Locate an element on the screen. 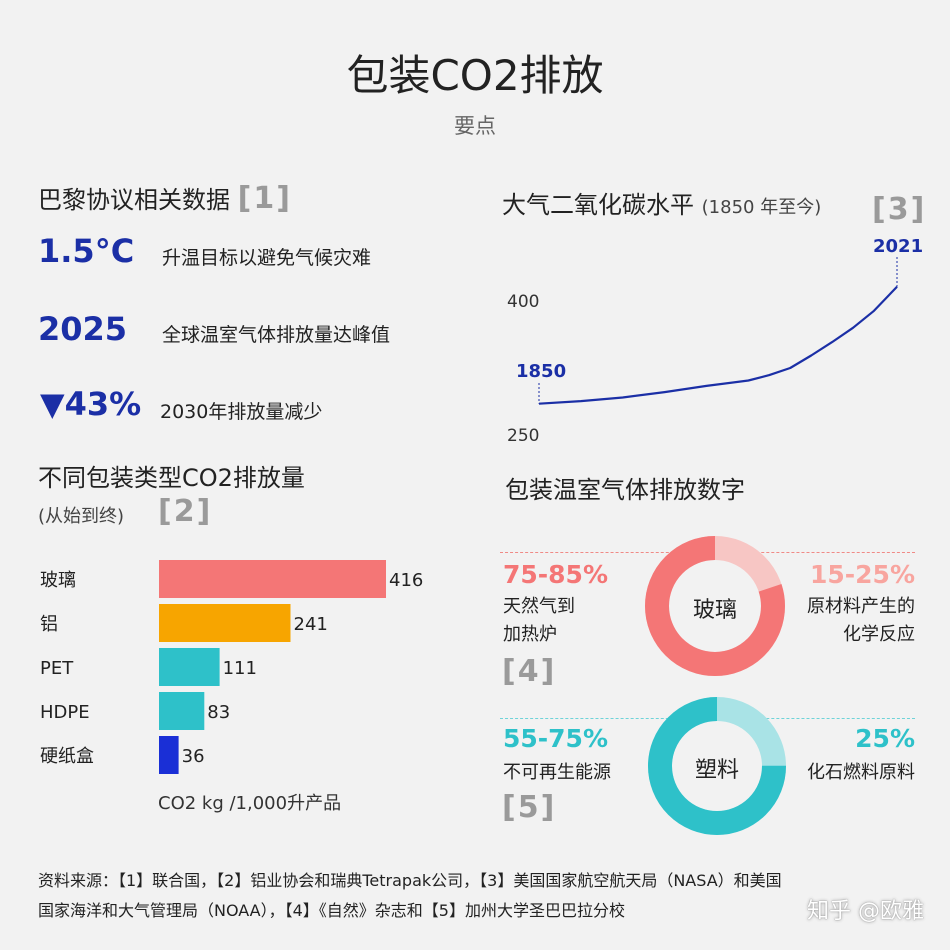 The width and height of the screenshot is (950, 950). glass-donut is located at coordinates (715, 606).